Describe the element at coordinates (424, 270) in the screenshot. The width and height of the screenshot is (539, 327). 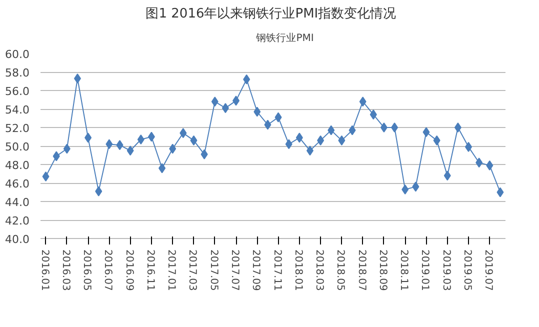
I see `x-tick-label: 2019.01` at that location.